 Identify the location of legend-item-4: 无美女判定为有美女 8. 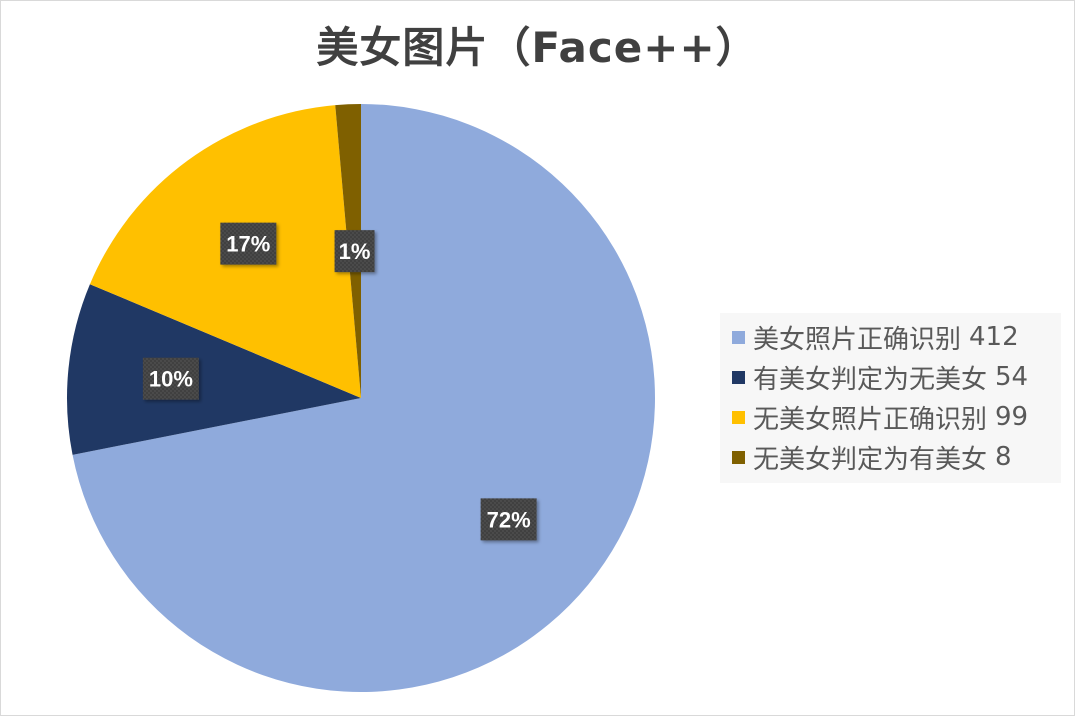
(896, 457).